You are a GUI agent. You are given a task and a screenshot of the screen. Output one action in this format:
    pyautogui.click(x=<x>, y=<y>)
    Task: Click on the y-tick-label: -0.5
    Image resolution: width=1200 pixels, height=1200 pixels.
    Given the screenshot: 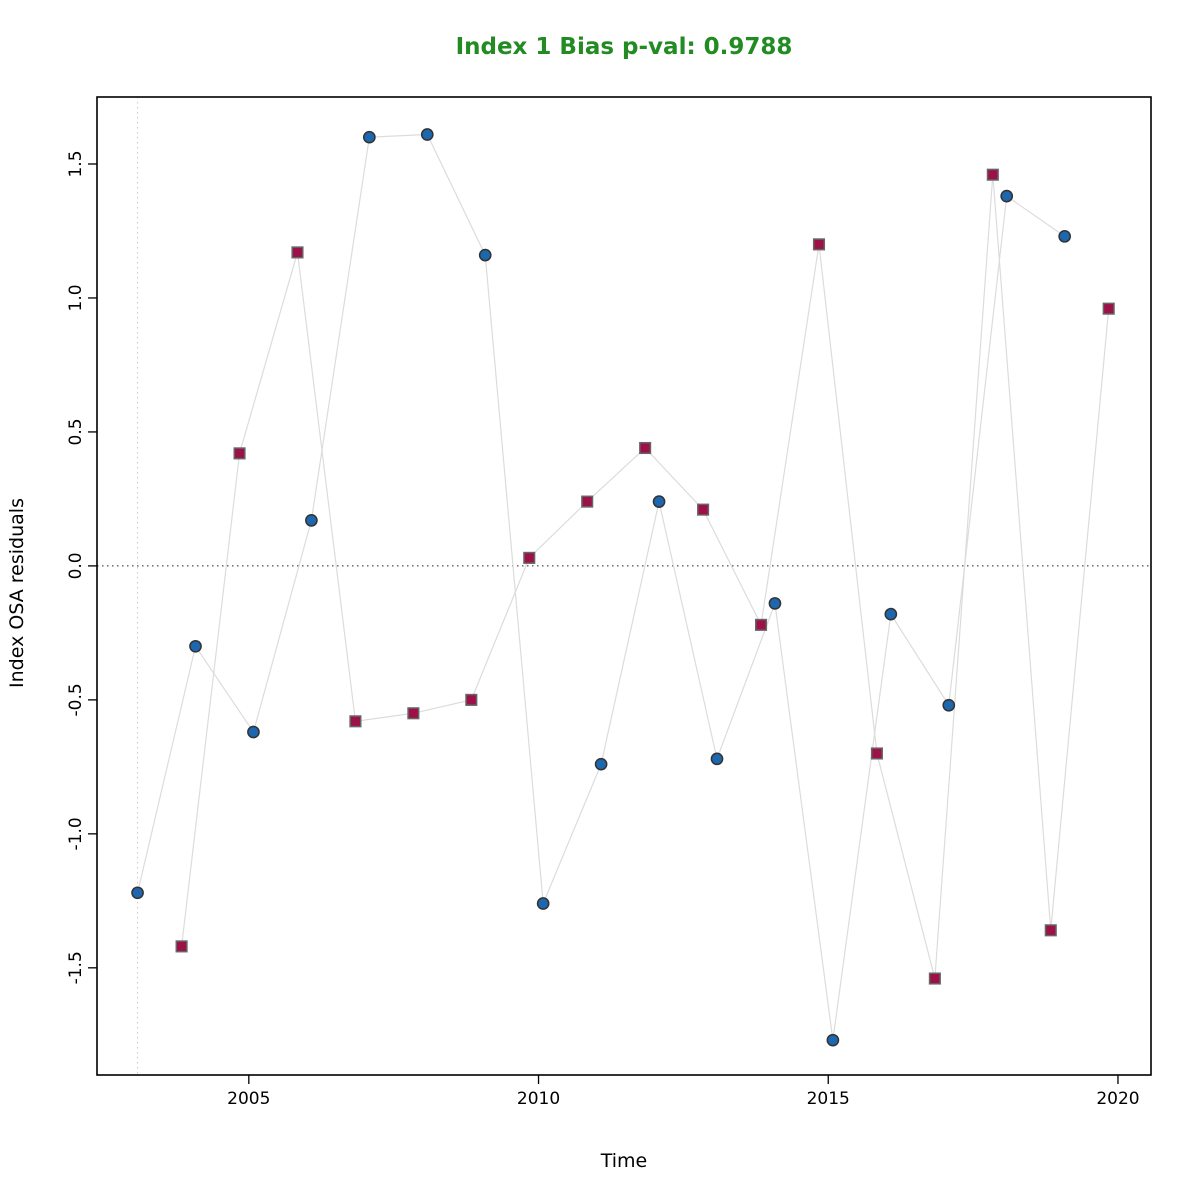 What is the action you would take?
    pyautogui.click(x=76, y=699)
    